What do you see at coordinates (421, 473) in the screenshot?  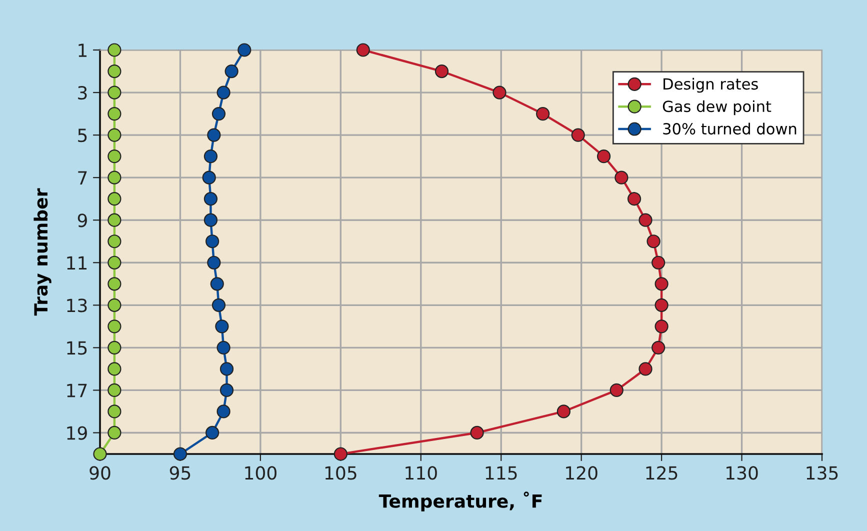 I see `x-tick-label: 110` at bounding box center [421, 473].